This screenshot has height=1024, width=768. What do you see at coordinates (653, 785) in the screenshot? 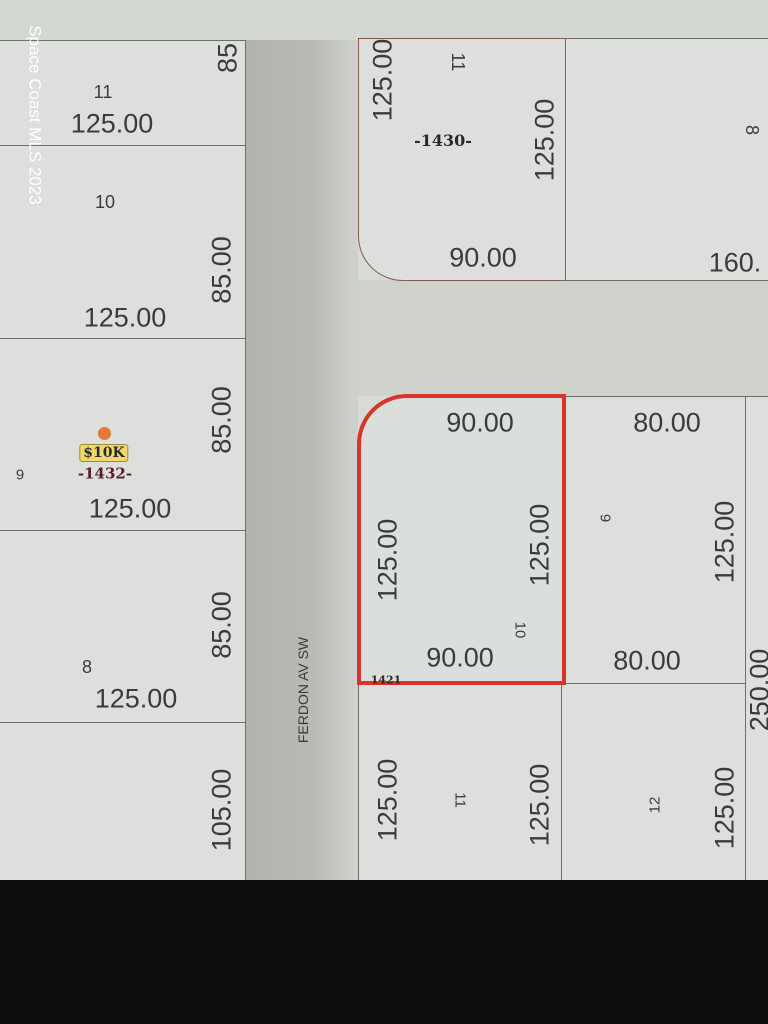
I see `lot-12-lower` at bounding box center [653, 785].